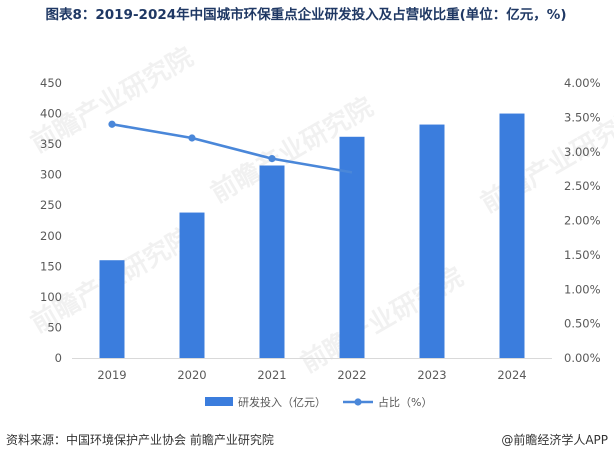  What do you see at coordinates (232, 148) in the screenshot?
I see `ratio-line` at bounding box center [232, 148].